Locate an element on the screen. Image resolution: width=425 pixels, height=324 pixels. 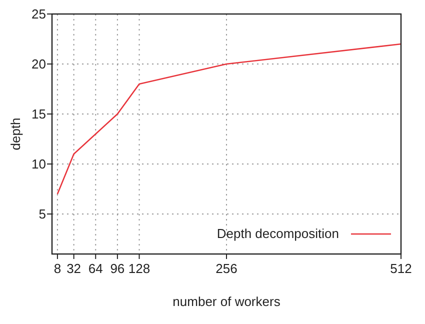
y-tick-label: 5 is located at coordinates (42, 214).